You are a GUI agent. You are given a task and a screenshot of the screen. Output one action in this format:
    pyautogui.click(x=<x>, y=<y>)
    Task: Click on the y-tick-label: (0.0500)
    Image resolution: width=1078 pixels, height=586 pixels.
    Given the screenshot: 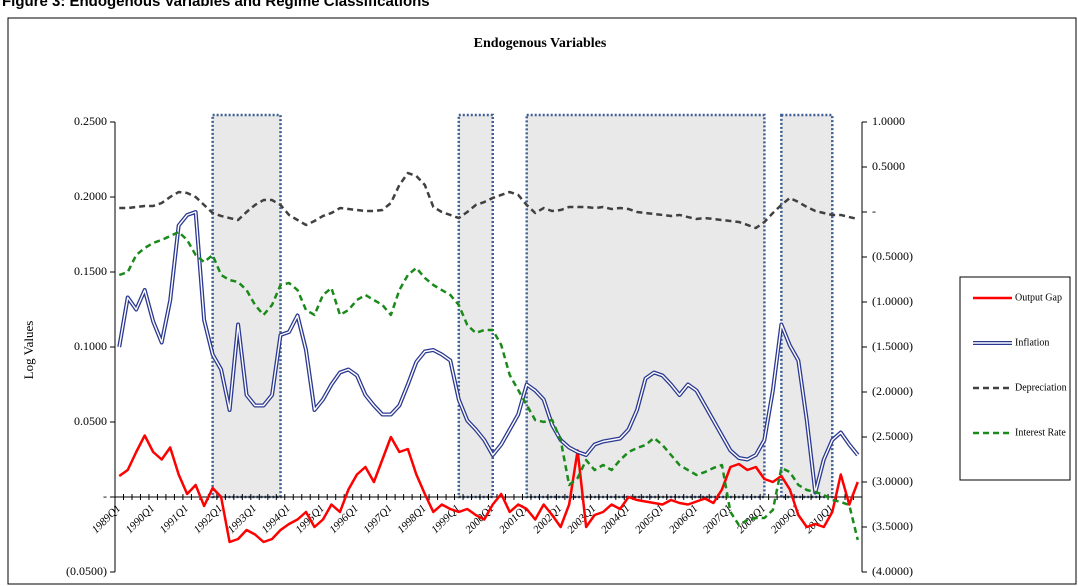 What is the action you would take?
    pyautogui.click(x=86, y=571)
    